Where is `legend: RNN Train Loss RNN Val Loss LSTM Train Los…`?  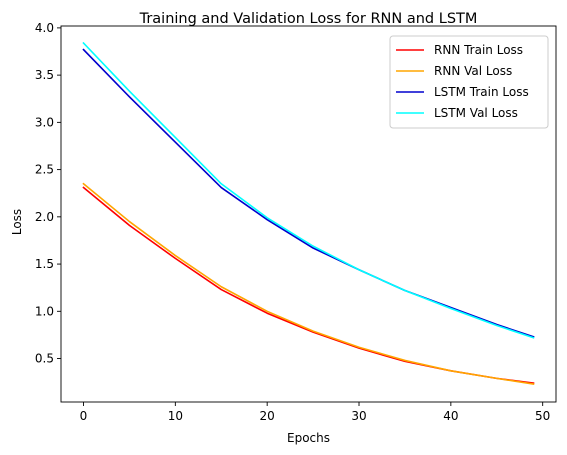
legend: RNN Train Loss RNN Val Loss LSTM Train Los… is located at coordinates (469, 82).